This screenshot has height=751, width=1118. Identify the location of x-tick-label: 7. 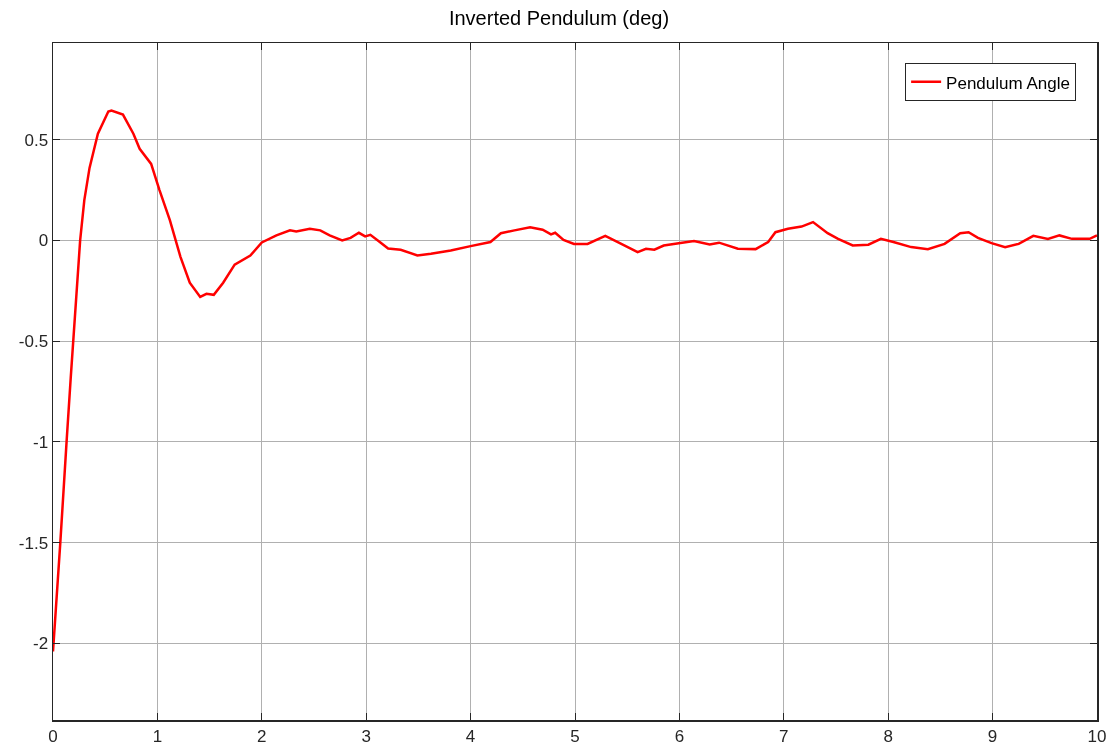
(784, 736).